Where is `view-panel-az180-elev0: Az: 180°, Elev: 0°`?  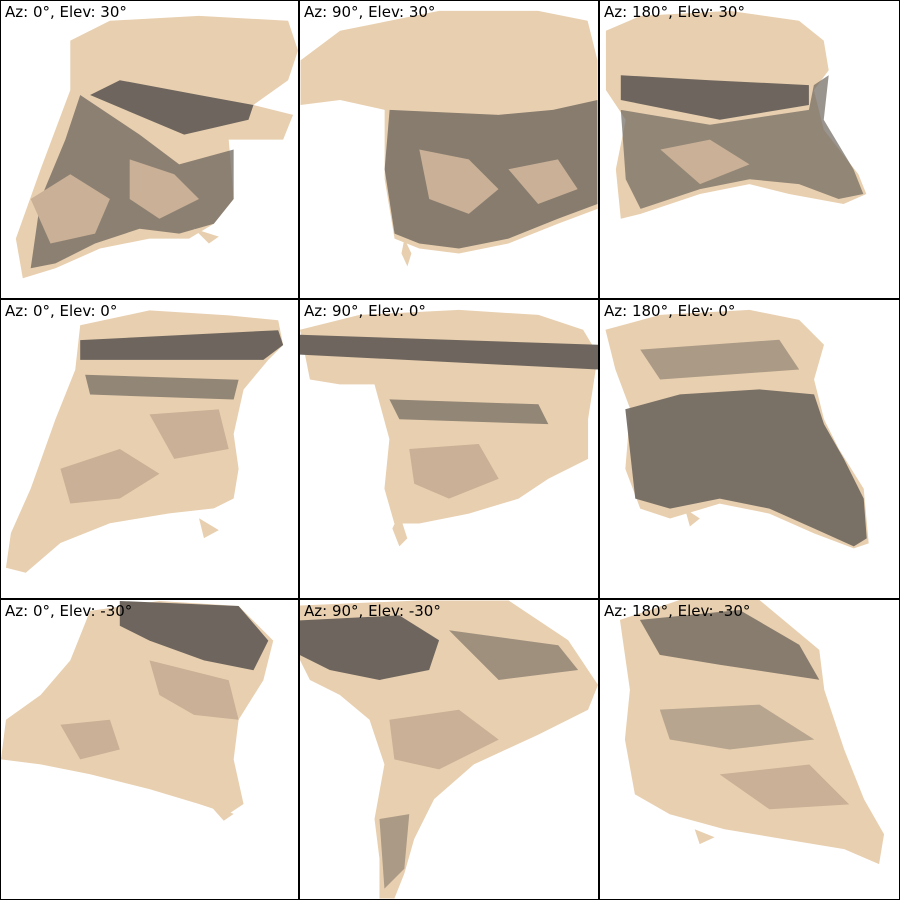
view-panel-az180-elev0: Az: 180°, Elev: 0° is located at coordinates (750, 450).